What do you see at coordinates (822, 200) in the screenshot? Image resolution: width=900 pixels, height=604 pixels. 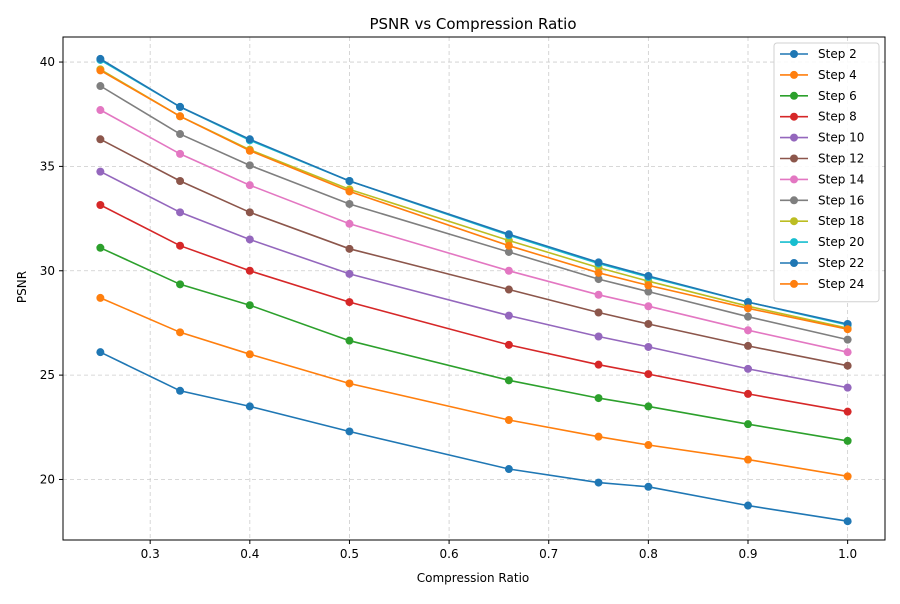 I see `legend-item: Step 16` at bounding box center [822, 200].